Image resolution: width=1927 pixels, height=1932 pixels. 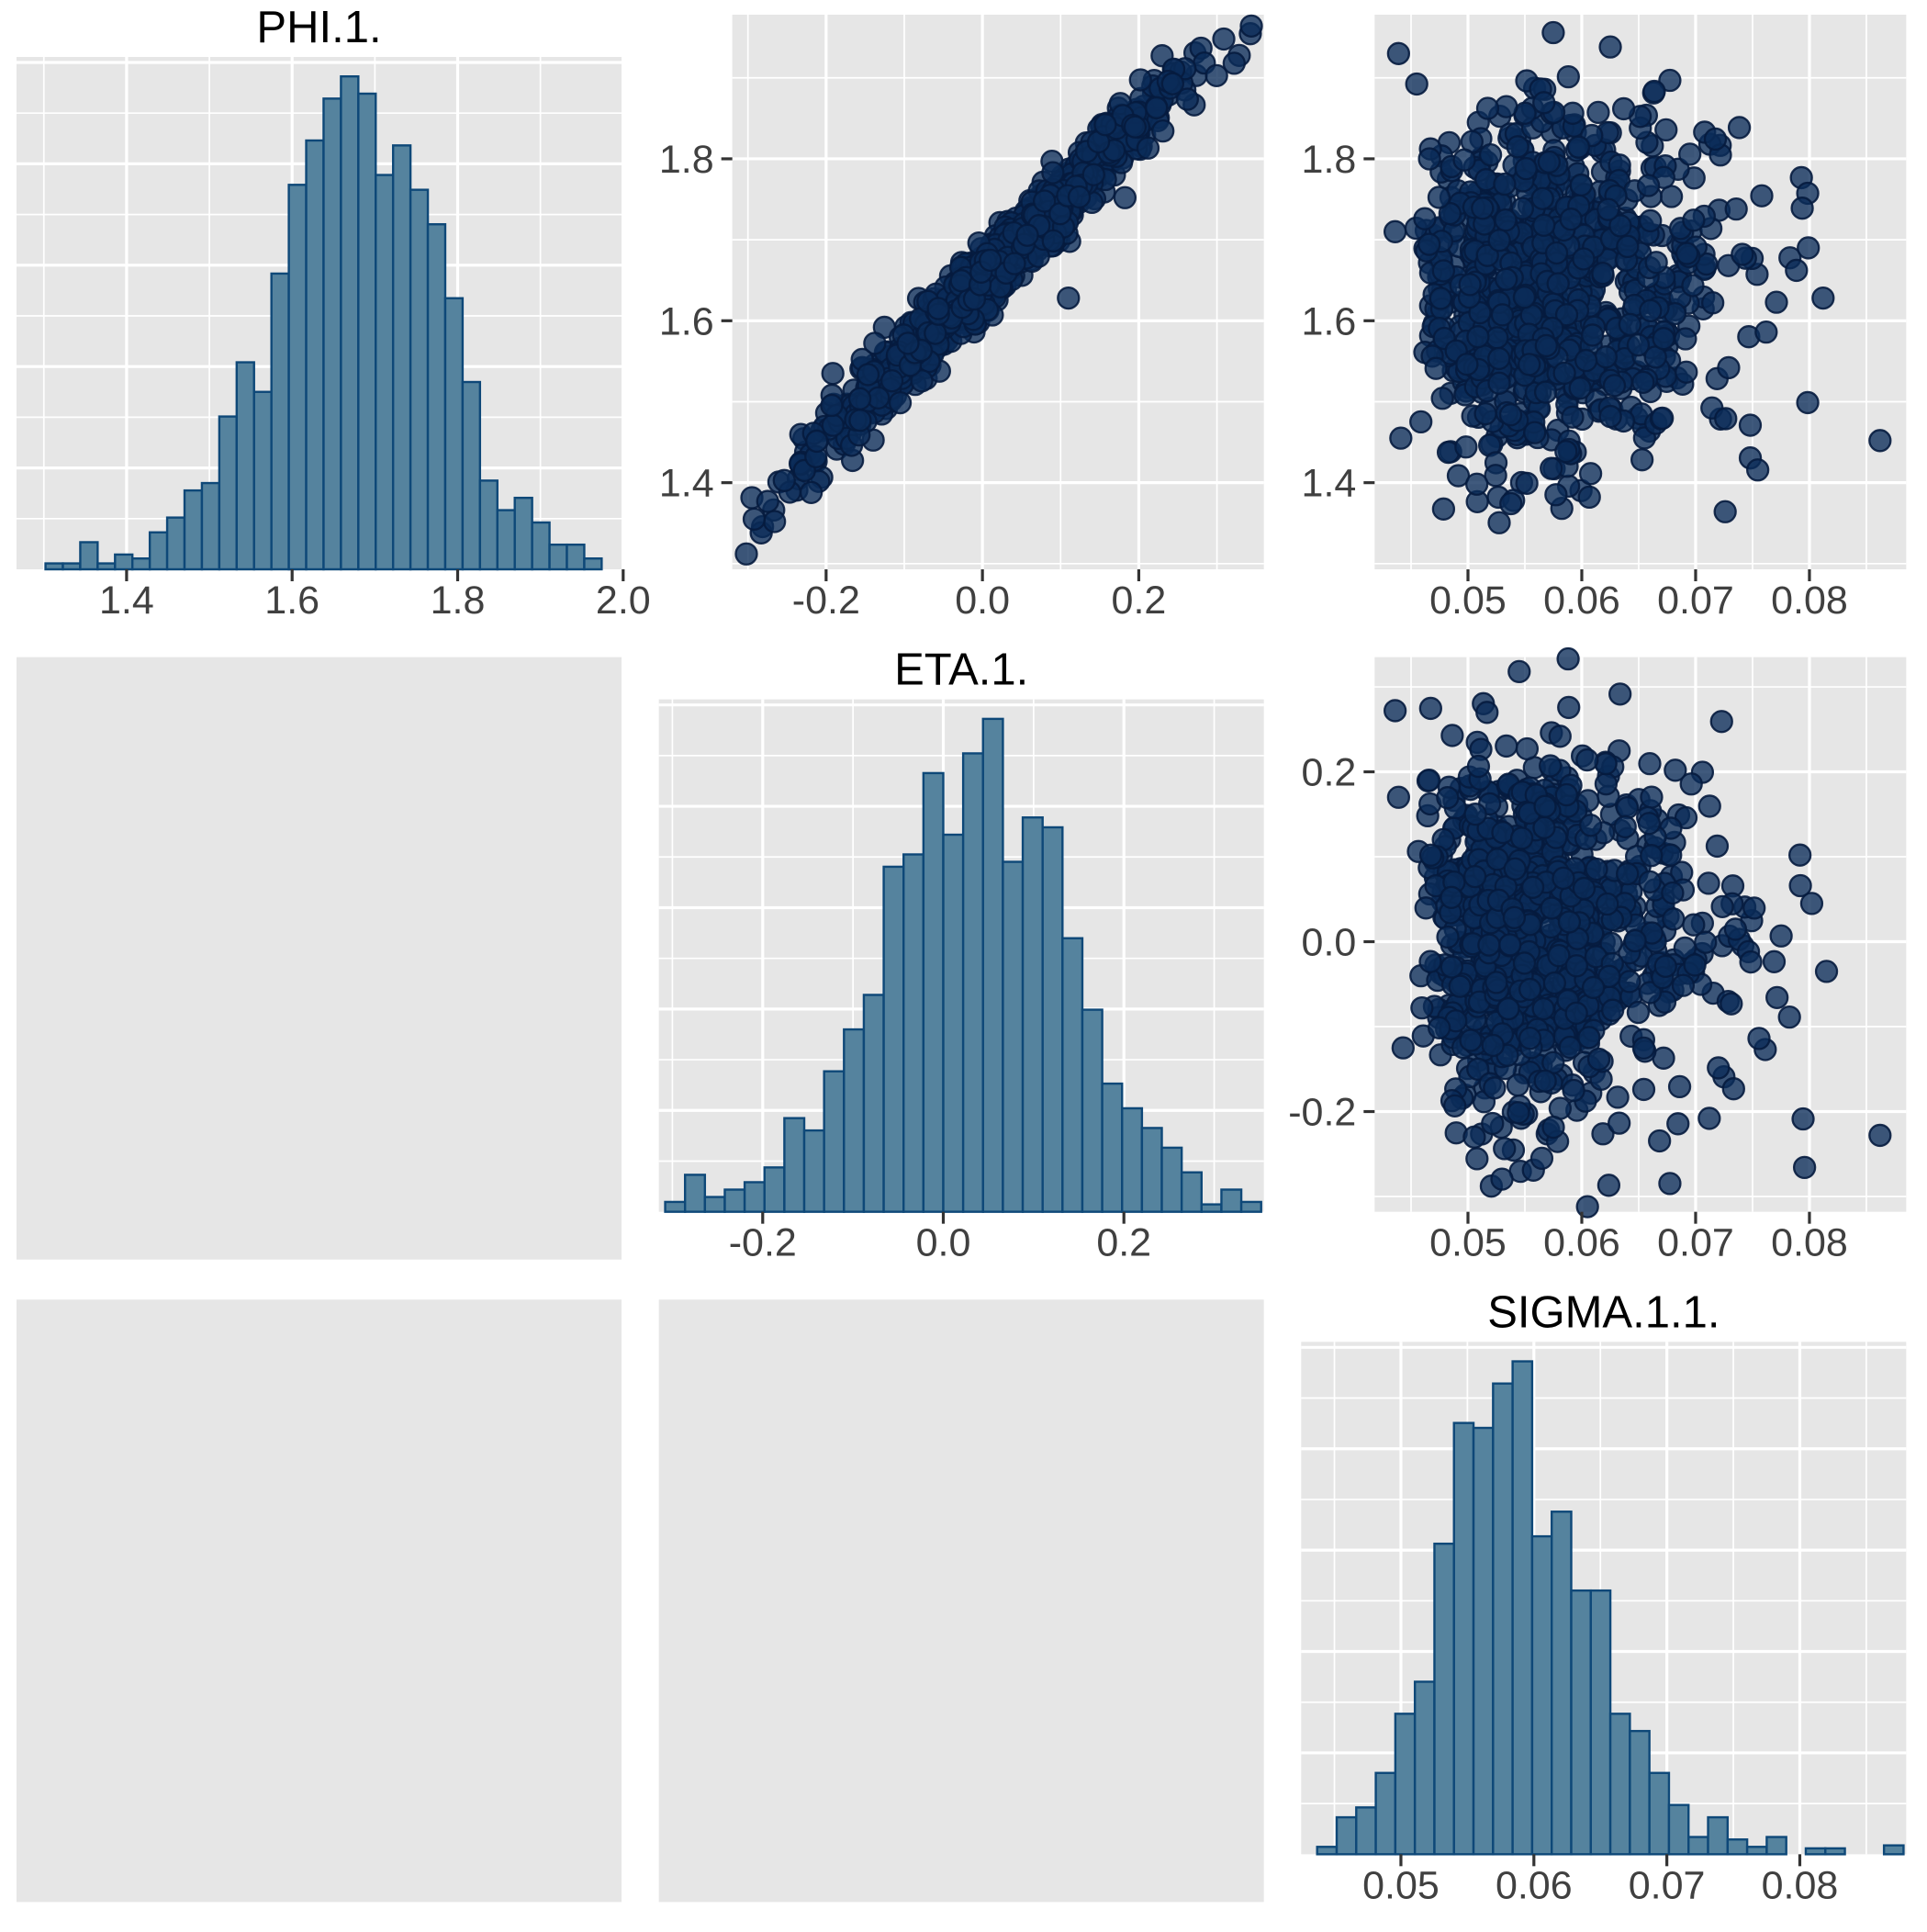 What do you see at coordinates (1535, 1885) in the screenshot?
I see `x-tick-label: 0.06` at bounding box center [1535, 1885].